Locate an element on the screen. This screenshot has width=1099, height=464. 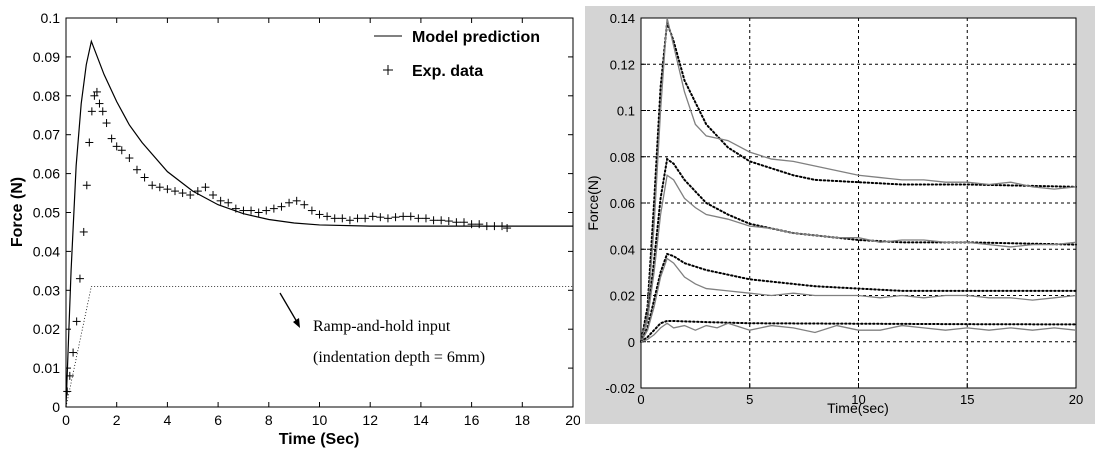
left-x-tick-label: 10 is located at coordinates (320, 420).